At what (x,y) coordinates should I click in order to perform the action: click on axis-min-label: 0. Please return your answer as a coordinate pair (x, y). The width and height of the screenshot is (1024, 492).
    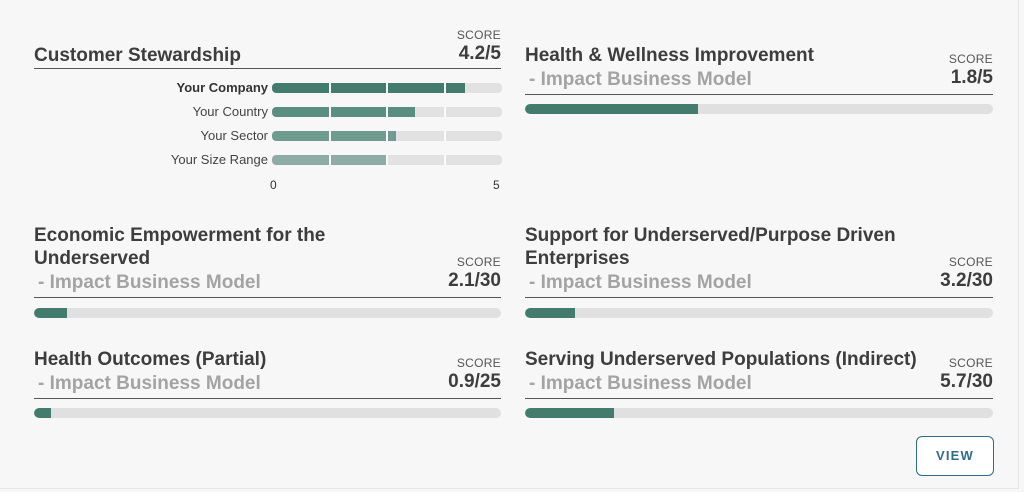
    Looking at the image, I should click on (273, 185).